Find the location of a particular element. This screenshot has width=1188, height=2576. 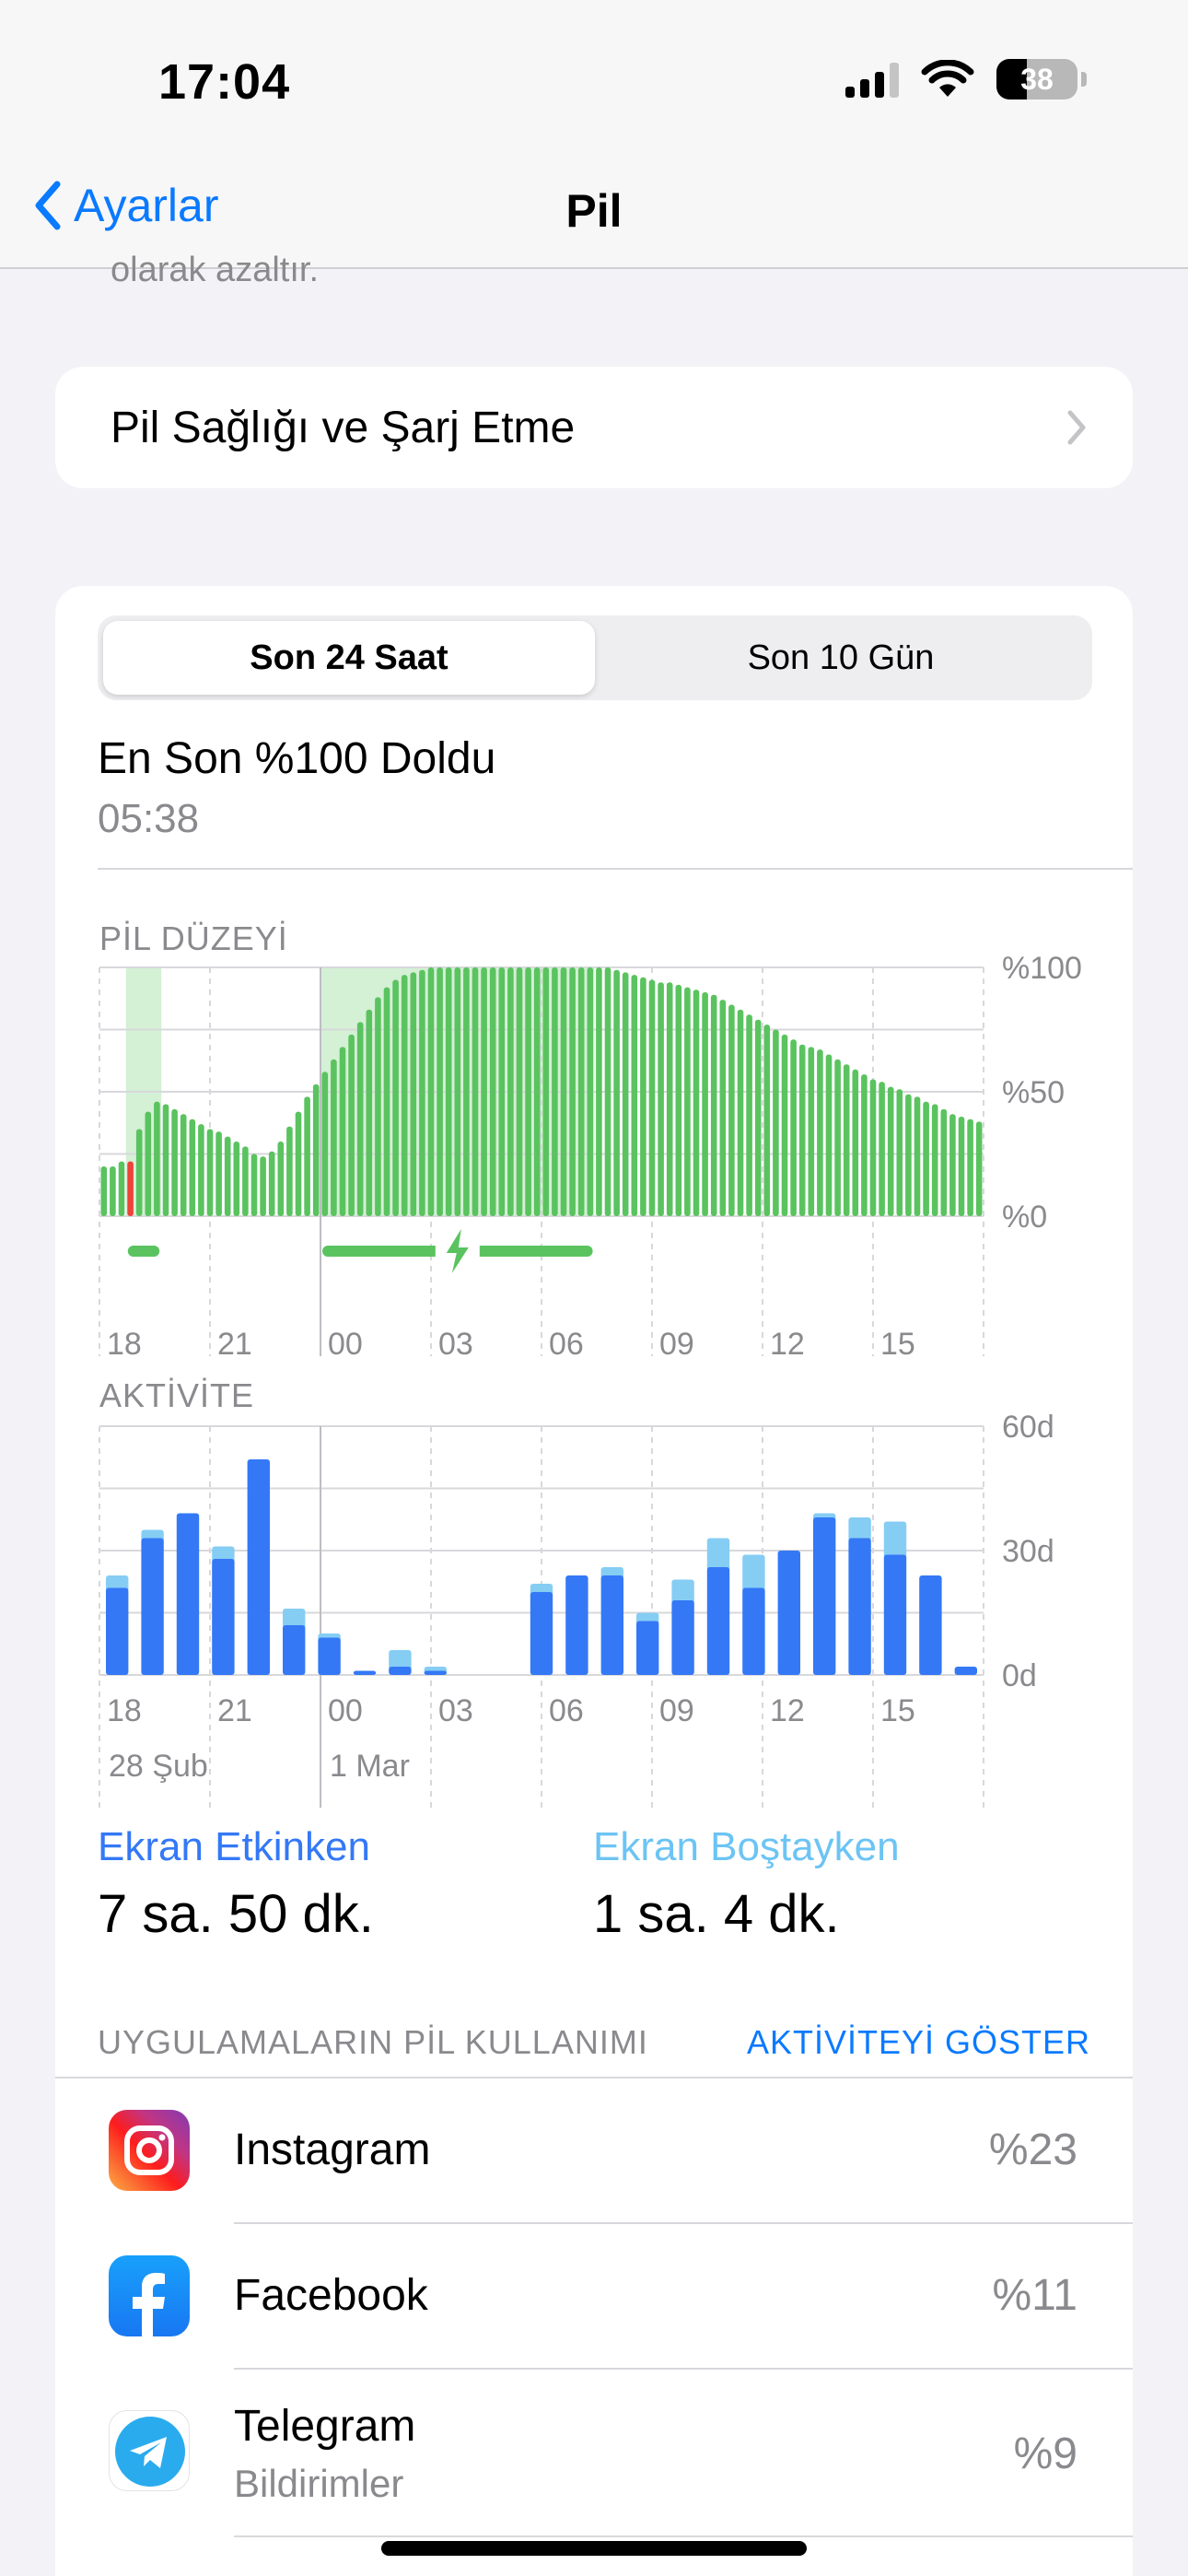

last-charge-time: 05:38 is located at coordinates (149, 818).